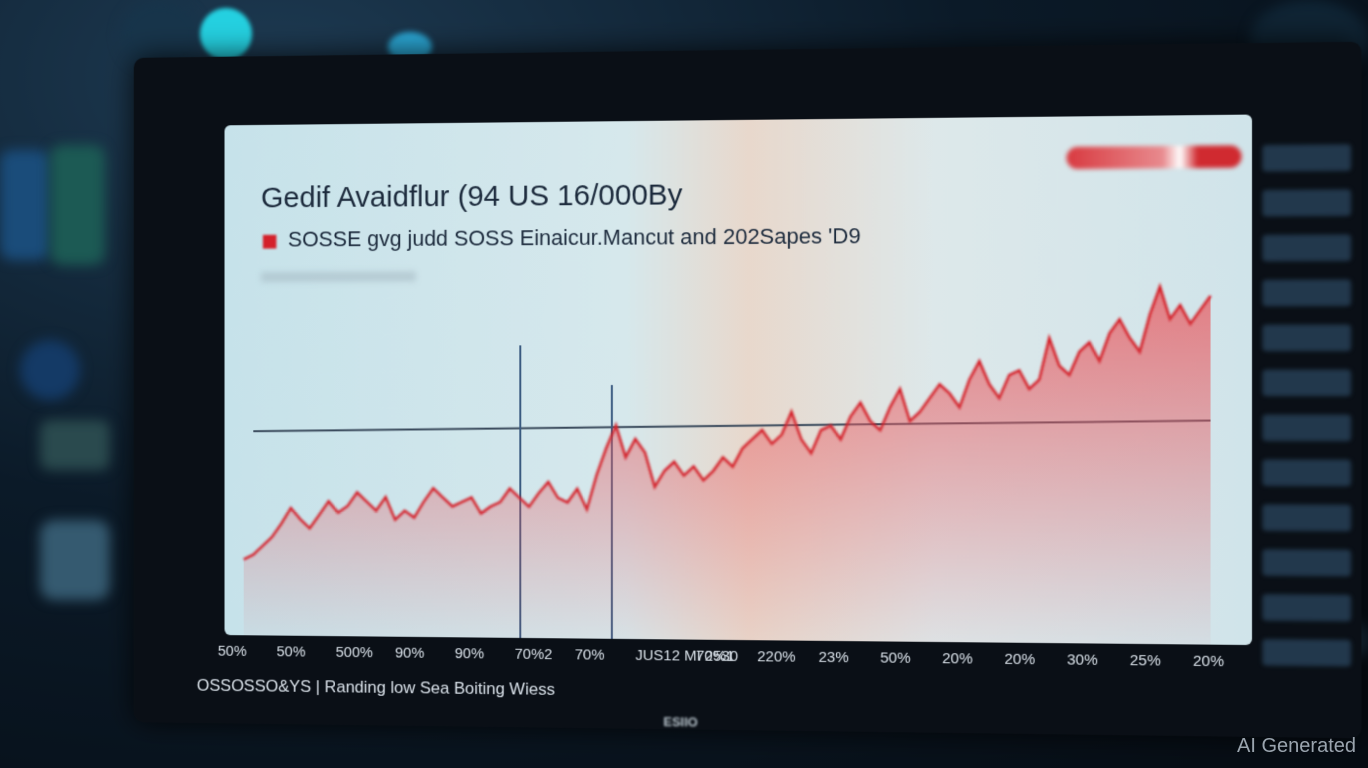 The width and height of the screenshot is (1368, 768). Describe the element at coordinates (834, 657) in the screenshot. I see `x-tick-label: 23%` at that location.